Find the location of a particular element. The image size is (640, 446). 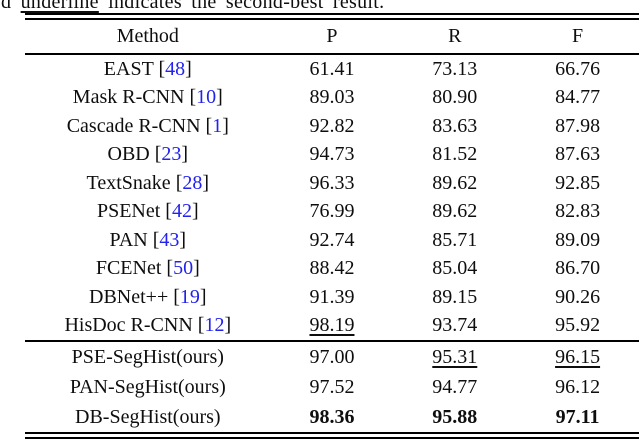

citation-link: [1] is located at coordinates (214, 125).